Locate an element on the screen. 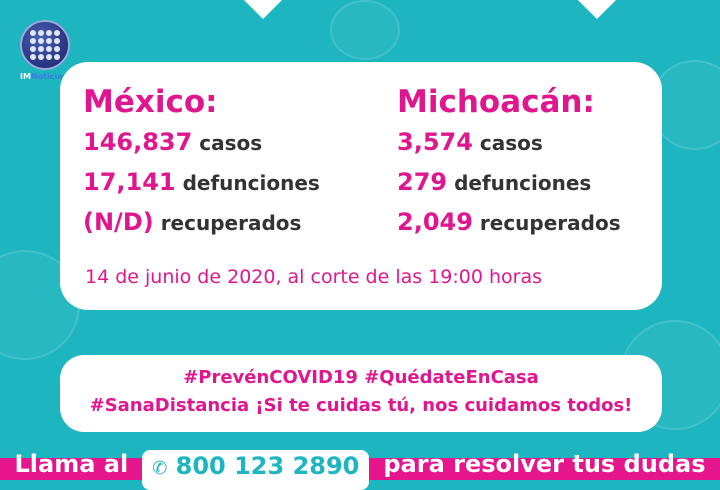  michoacan-title: Michoacán: is located at coordinates (496, 102).